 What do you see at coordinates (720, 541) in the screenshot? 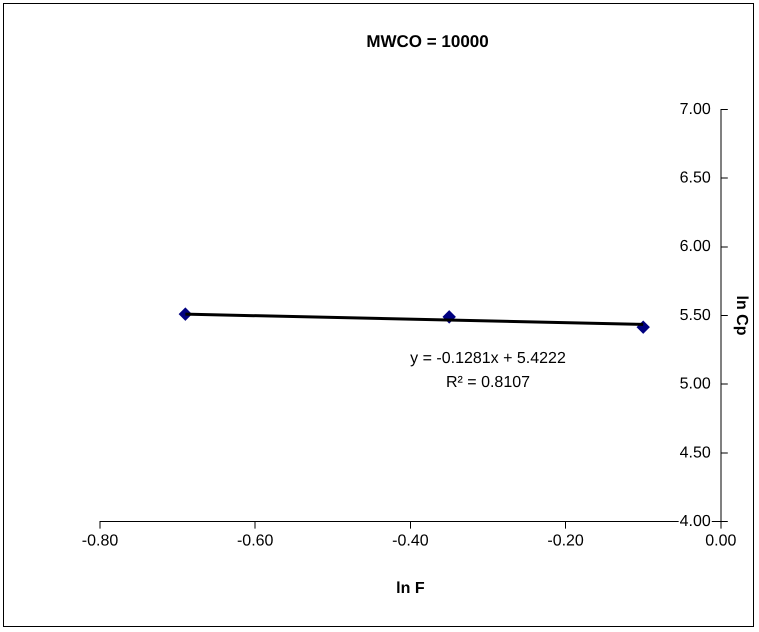
I see `x-tick-label: 0.00` at bounding box center [720, 541].